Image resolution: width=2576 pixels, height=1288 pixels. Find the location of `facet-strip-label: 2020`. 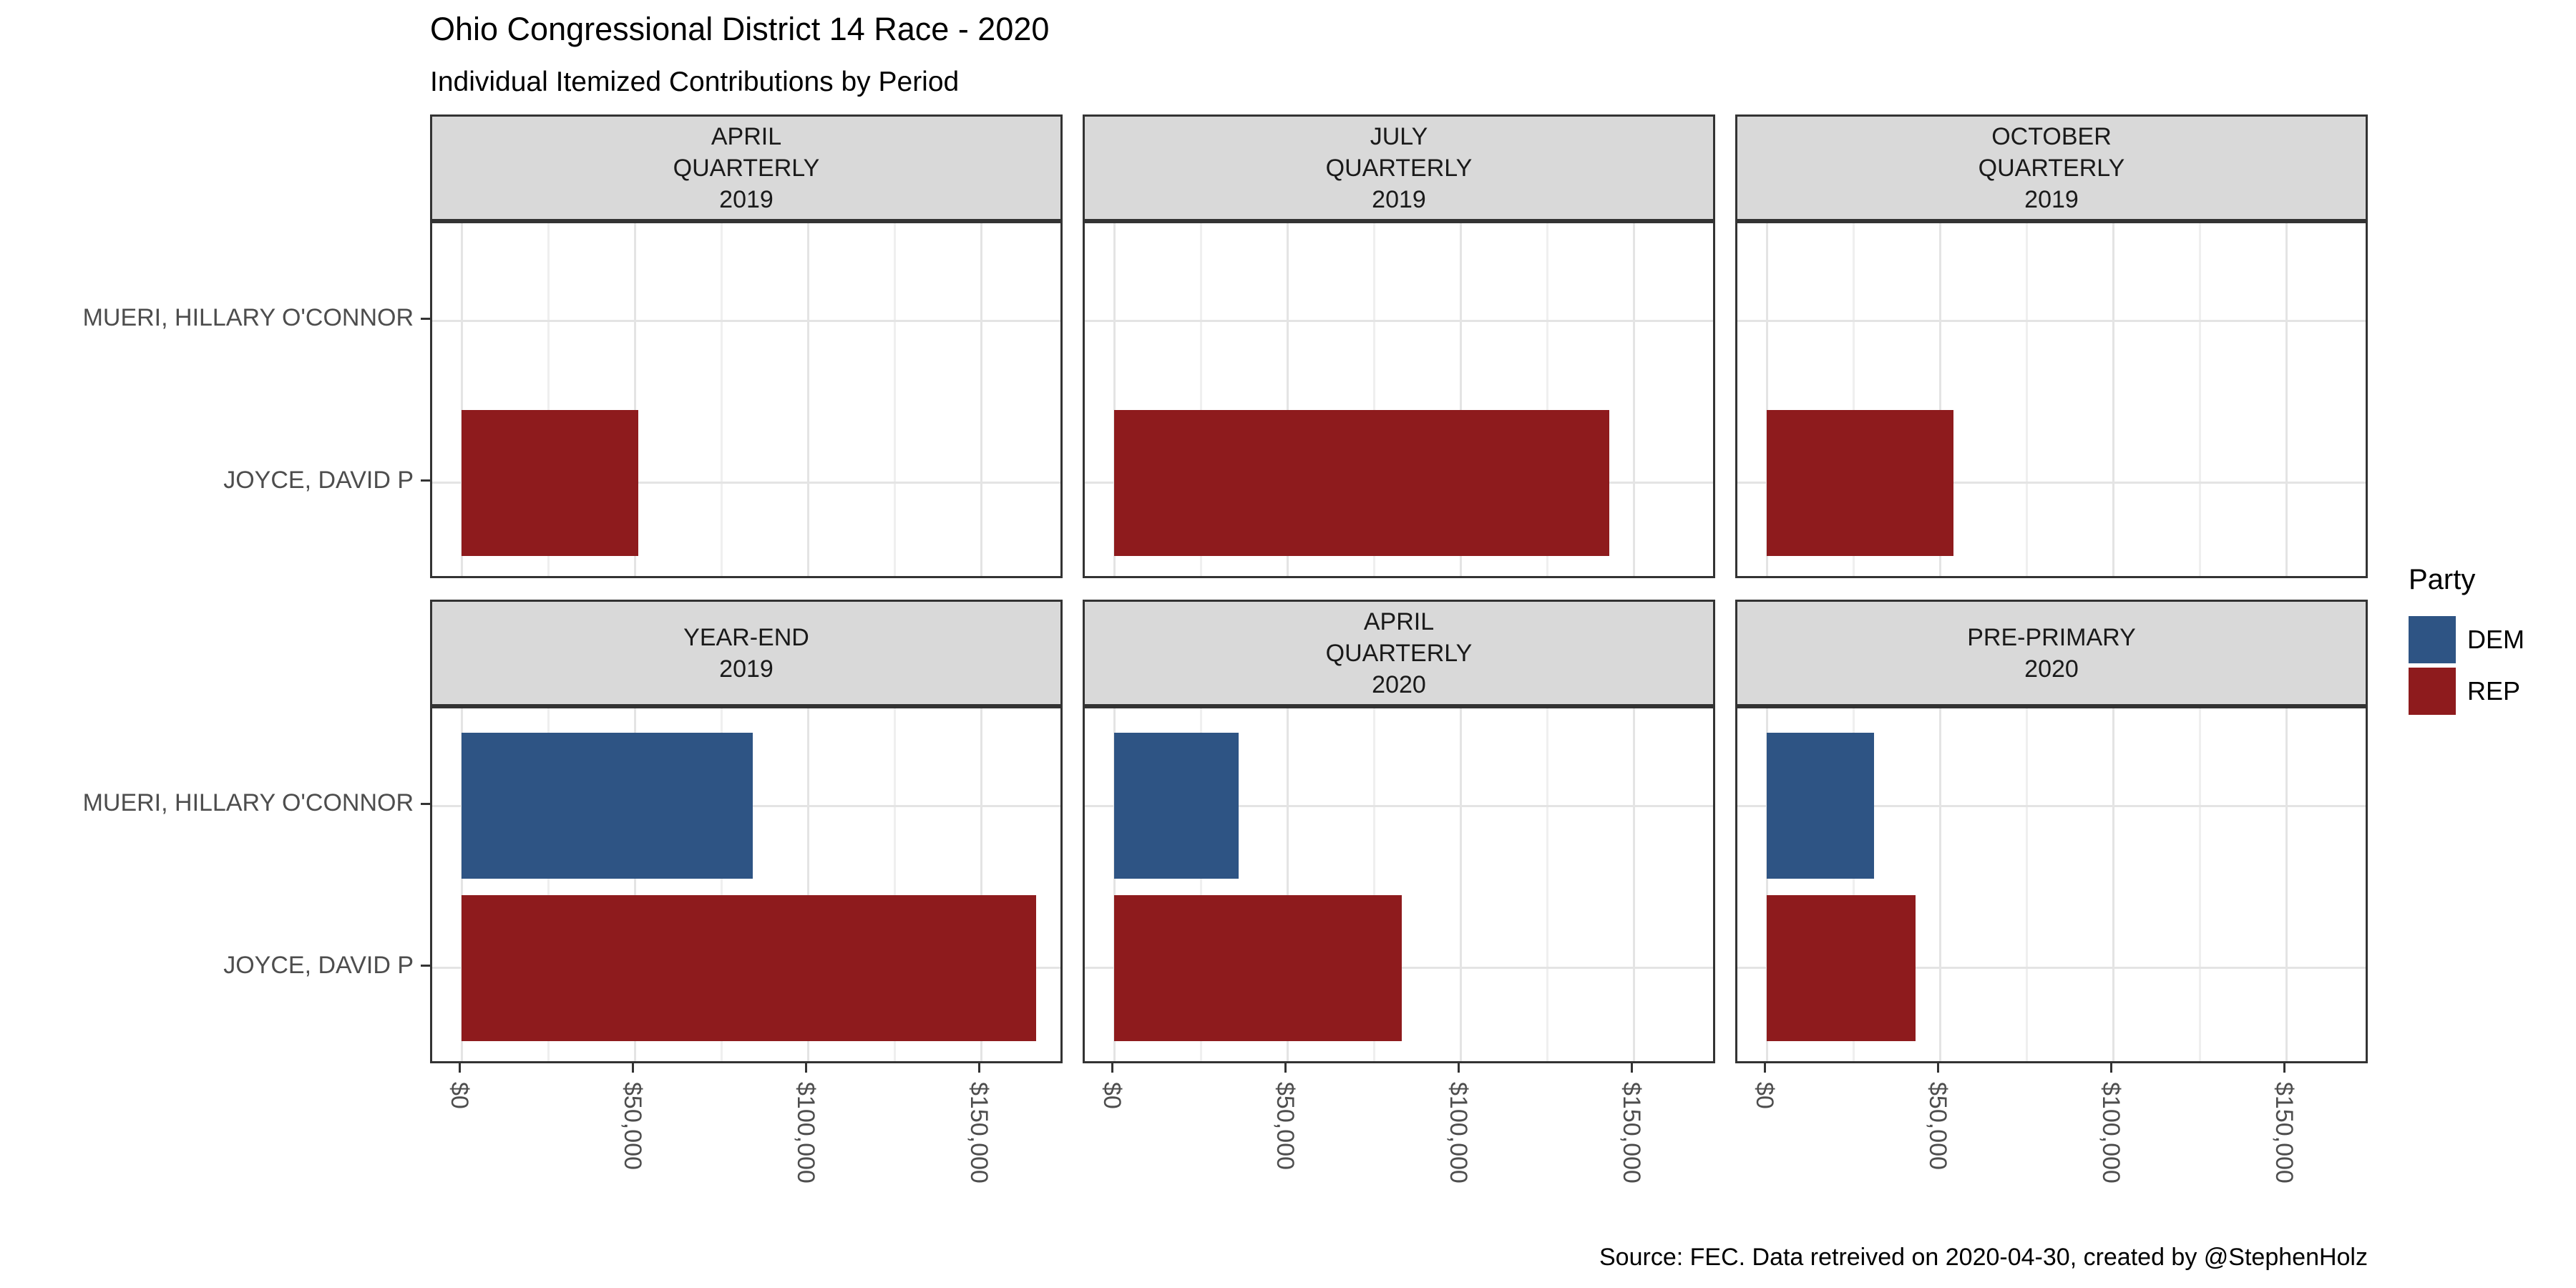

facet-strip-label: 2020 is located at coordinates (2051, 669).